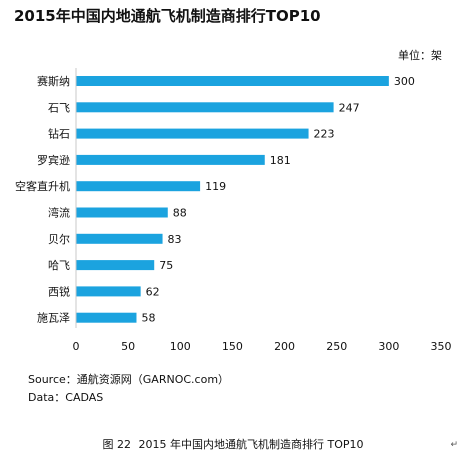  Describe the element at coordinates (128, 346) in the screenshot. I see `x-tick-label: 50` at that location.